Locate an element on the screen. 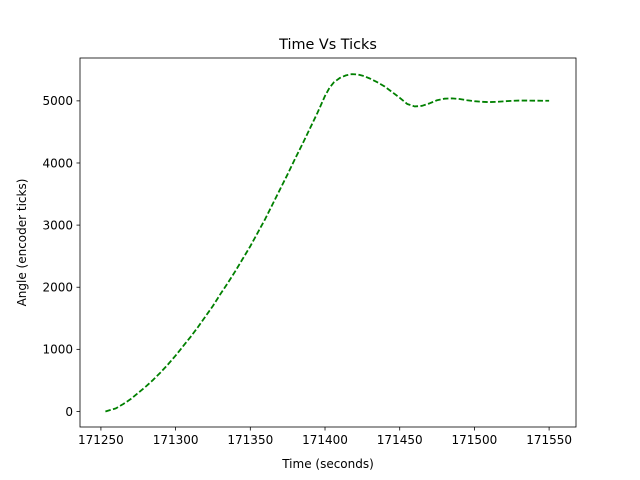 The height and width of the screenshot is (480, 640). y-axis-label: Angle (encoder ticks) is located at coordinates (22, 243).